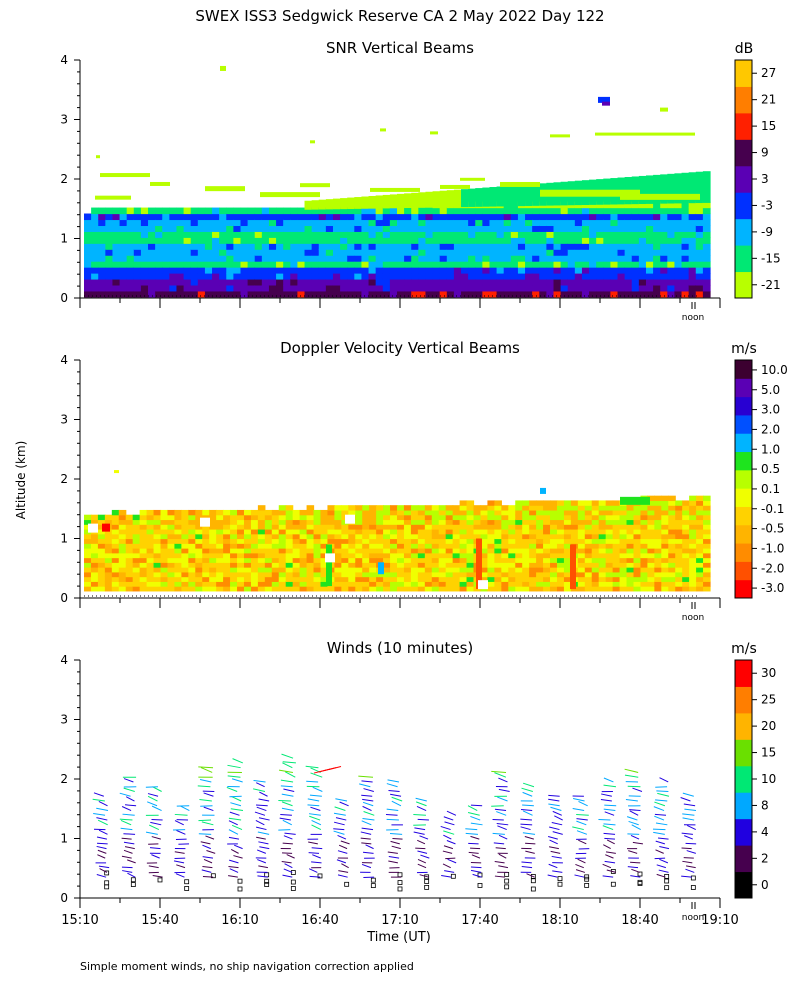 The height and width of the screenshot is (1000, 800). What do you see at coordinates (225, 189) in the screenshot?
I see `snr-patch` at bounding box center [225, 189].